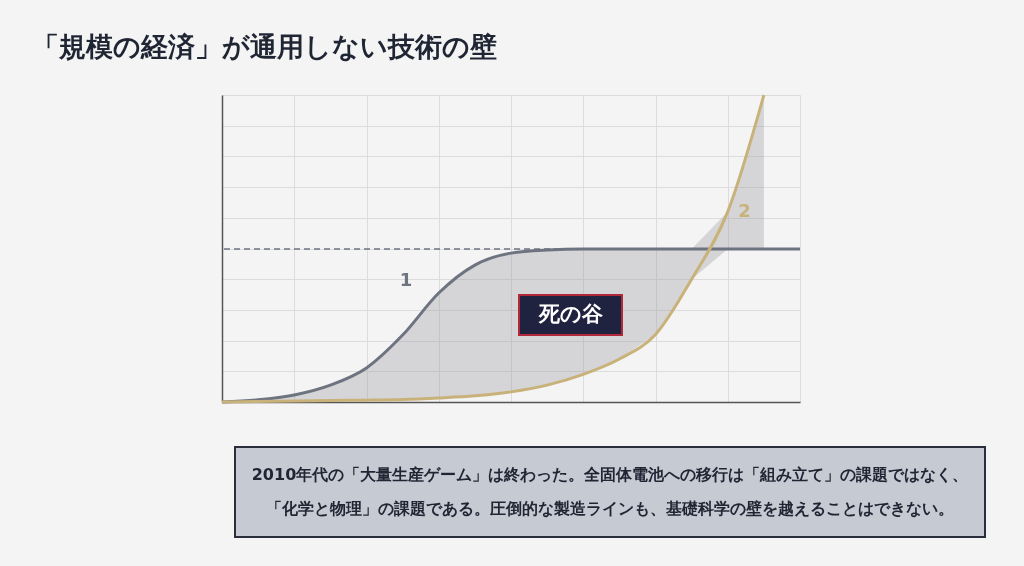 This screenshot has height=566, width=1024. I want to click on text: 2010年代の「大量生産ゲーム」は終わった。全固体電池への移行は「組み立て」の課題ではなく、, so click(610, 474).